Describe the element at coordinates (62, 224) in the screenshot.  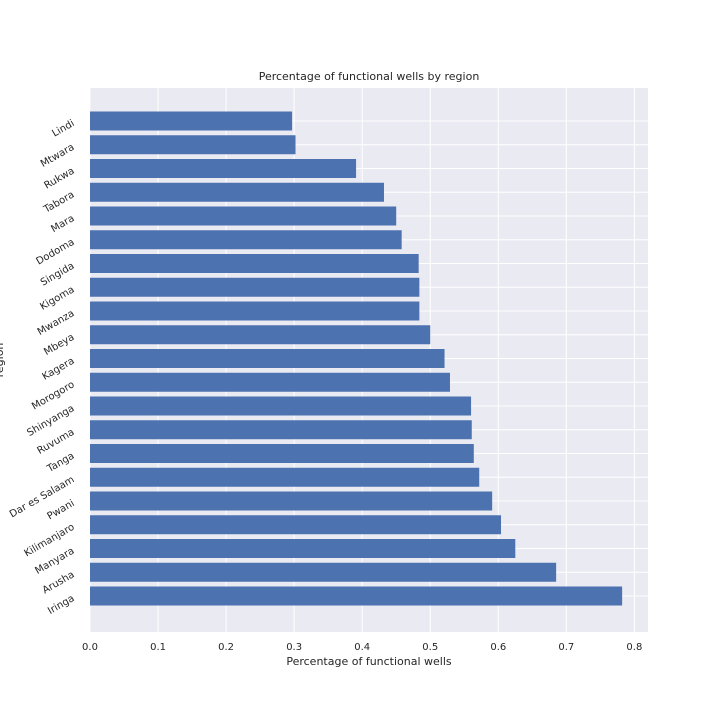
I see `y-tick-label: Mara` at that location.